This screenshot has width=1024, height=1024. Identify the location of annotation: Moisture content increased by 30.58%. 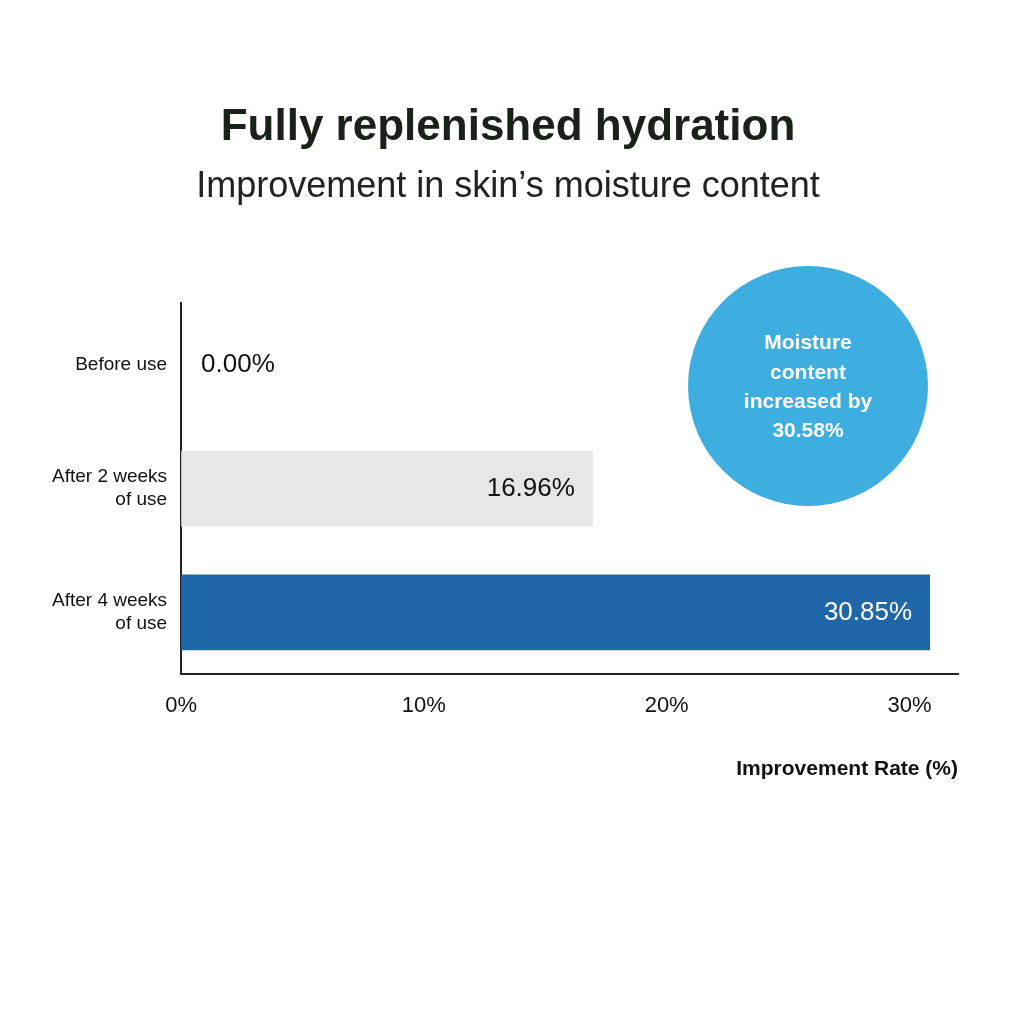
(808, 386).